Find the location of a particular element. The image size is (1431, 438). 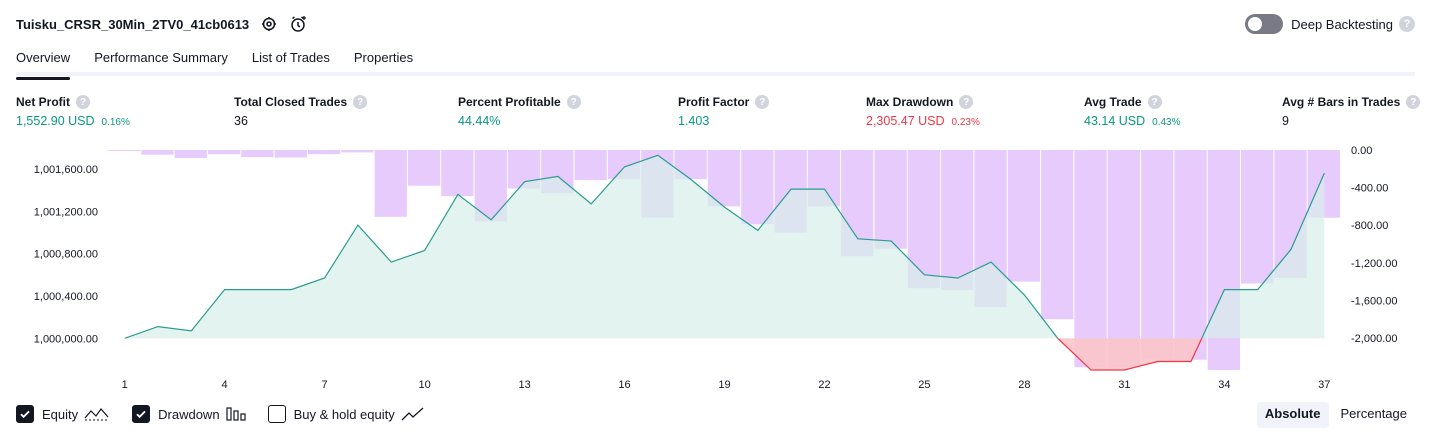

buyhold-label: Buy & hold equity is located at coordinates (344, 414).